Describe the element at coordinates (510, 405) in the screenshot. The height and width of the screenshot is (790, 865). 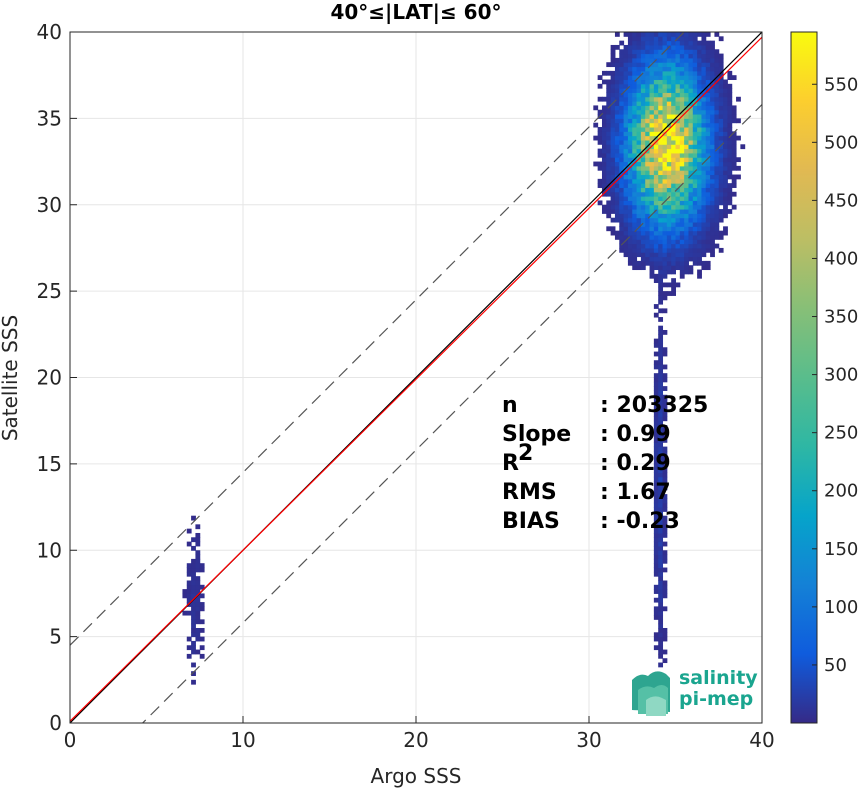
I see `stat-label: n` at that location.